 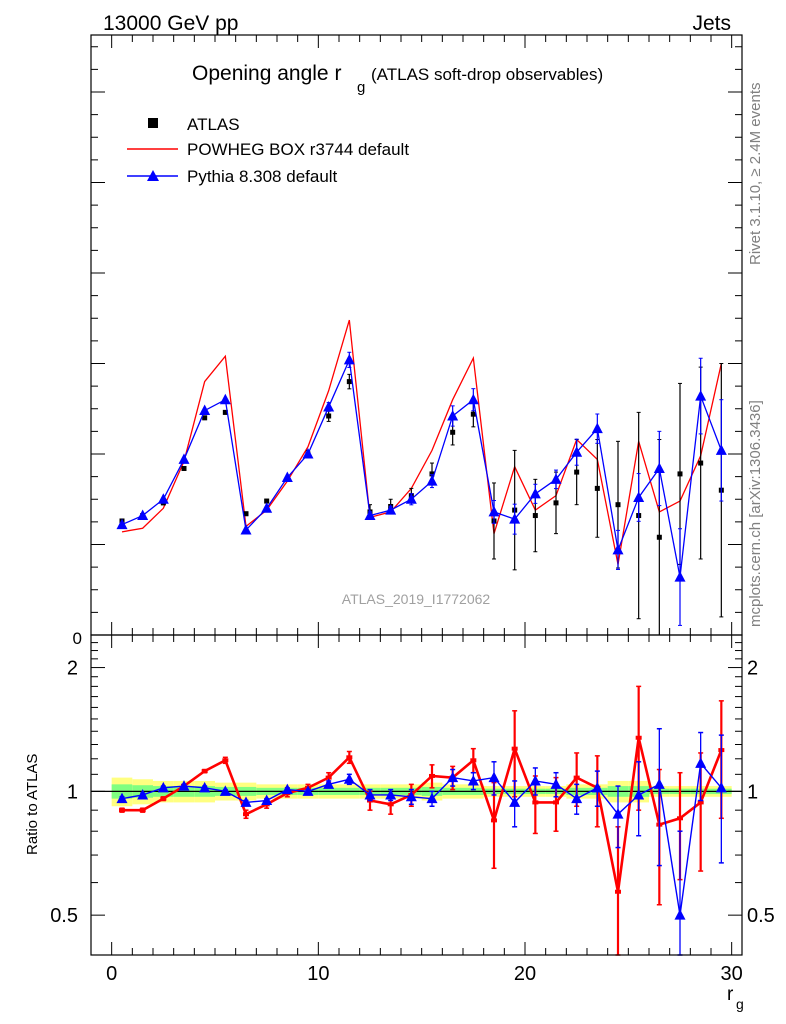 What do you see at coordinates (111, 974) in the screenshot?
I see `x-tick-label: 0` at bounding box center [111, 974].